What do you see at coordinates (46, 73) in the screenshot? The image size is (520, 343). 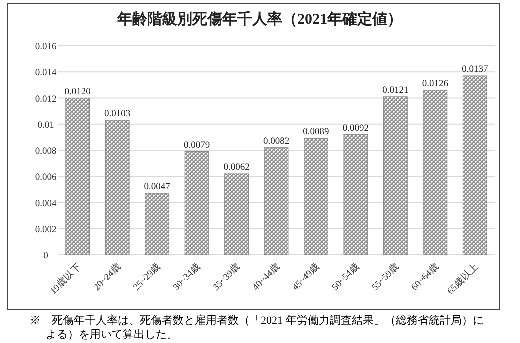 I see `y-tick-label: 0.014` at bounding box center [46, 73].